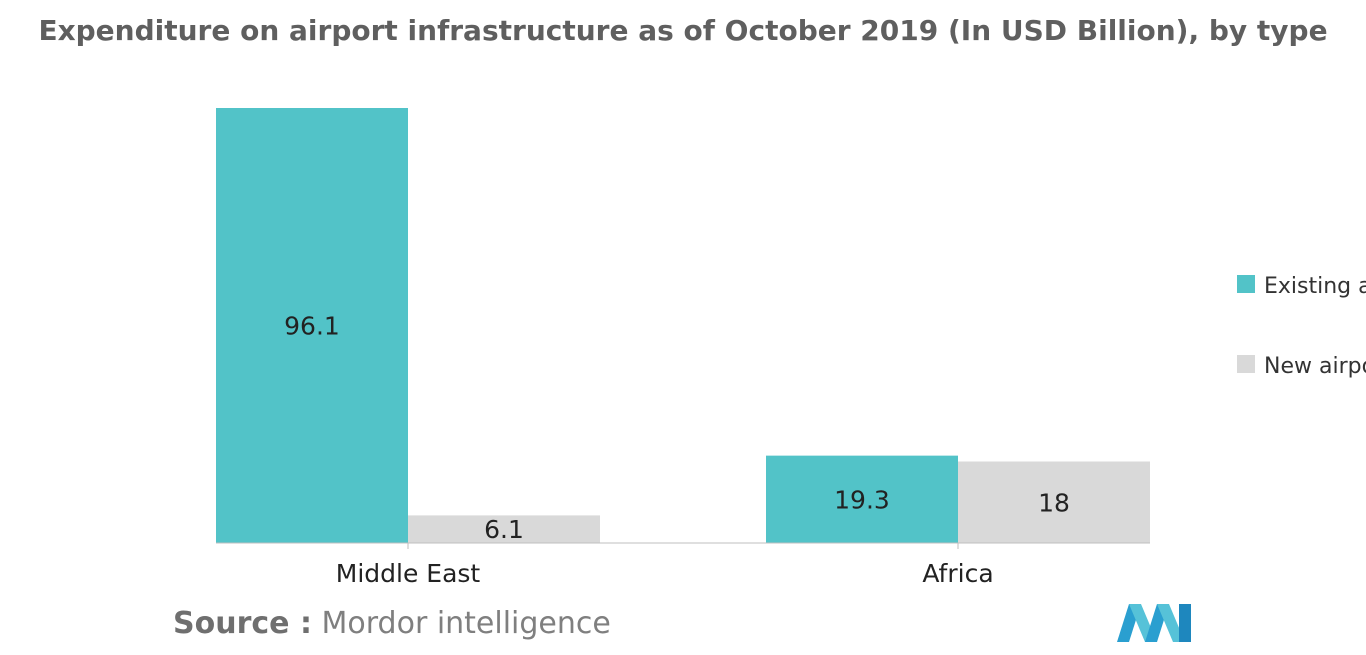 This screenshot has width=1366, height=655. What do you see at coordinates (408, 573) in the screenshot?
I see `category-label: Middle East` at bounding box center [408, 573].